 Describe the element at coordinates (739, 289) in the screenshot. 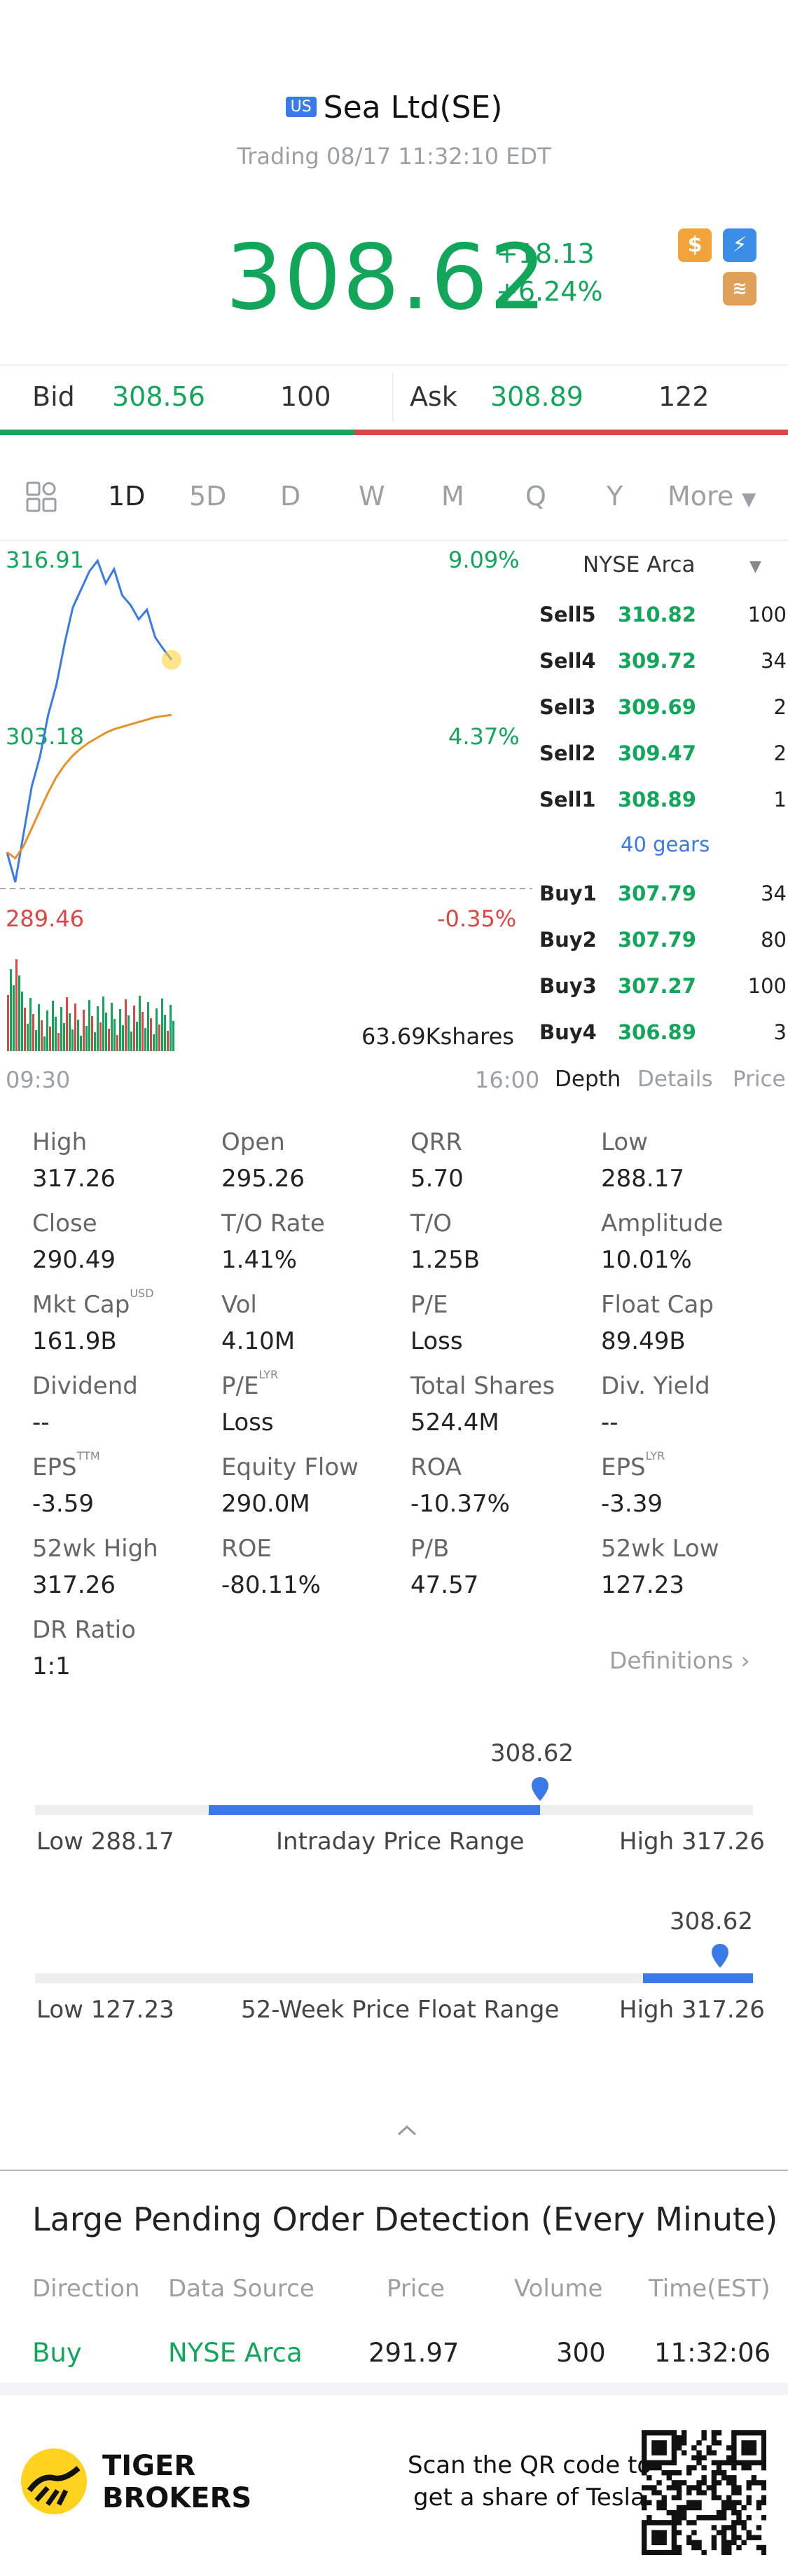

I see `layers-icon: ≋` at that location.